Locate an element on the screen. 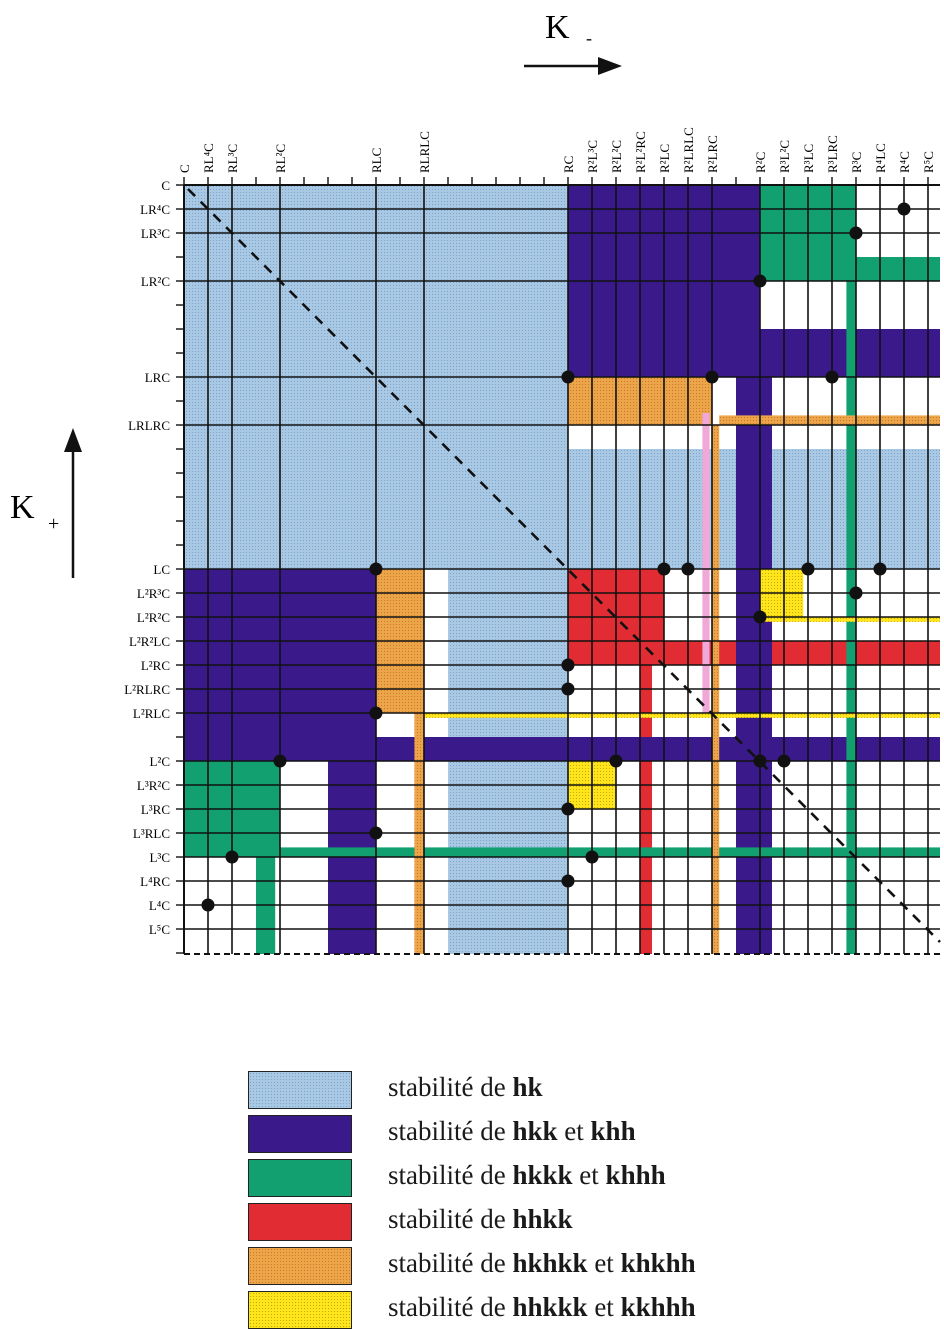 The image size is (944, 1332). legend-label: stabilité de hkkk et khhh is located at coordinates (527, 1175).